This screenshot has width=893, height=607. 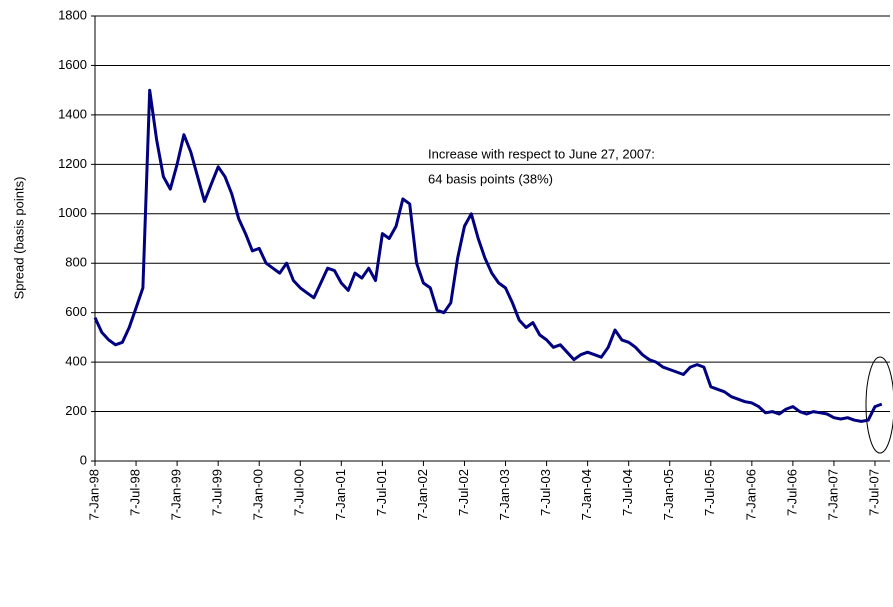 What do you see at coordinates (422, 494) in the screenshot?
I see `x-tick-label: 7-Jan-02` at bounding box center [422, 494].